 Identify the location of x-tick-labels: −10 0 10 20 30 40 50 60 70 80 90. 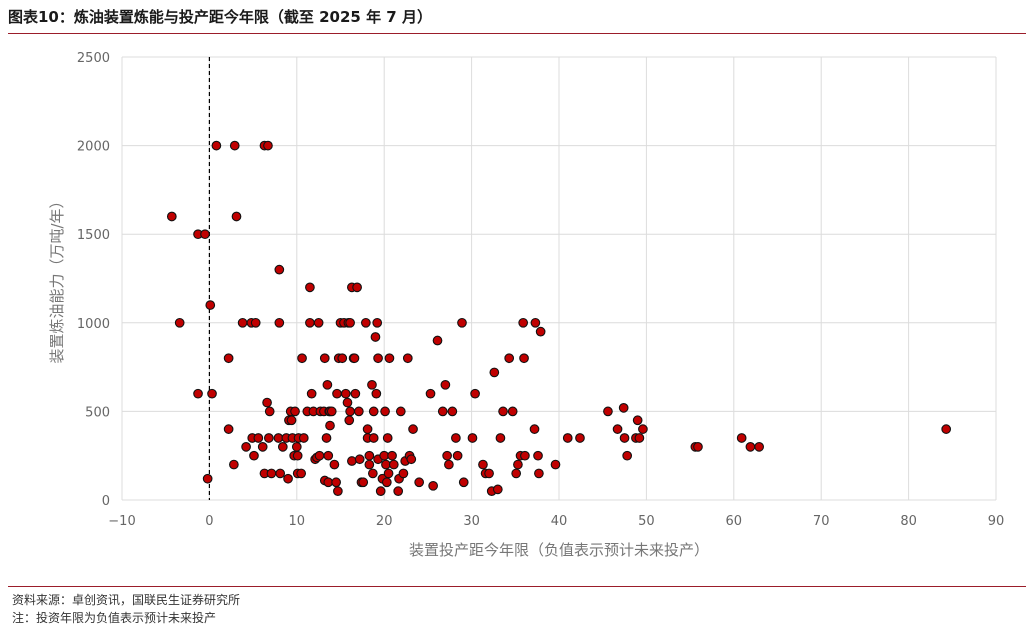
(556, 521).